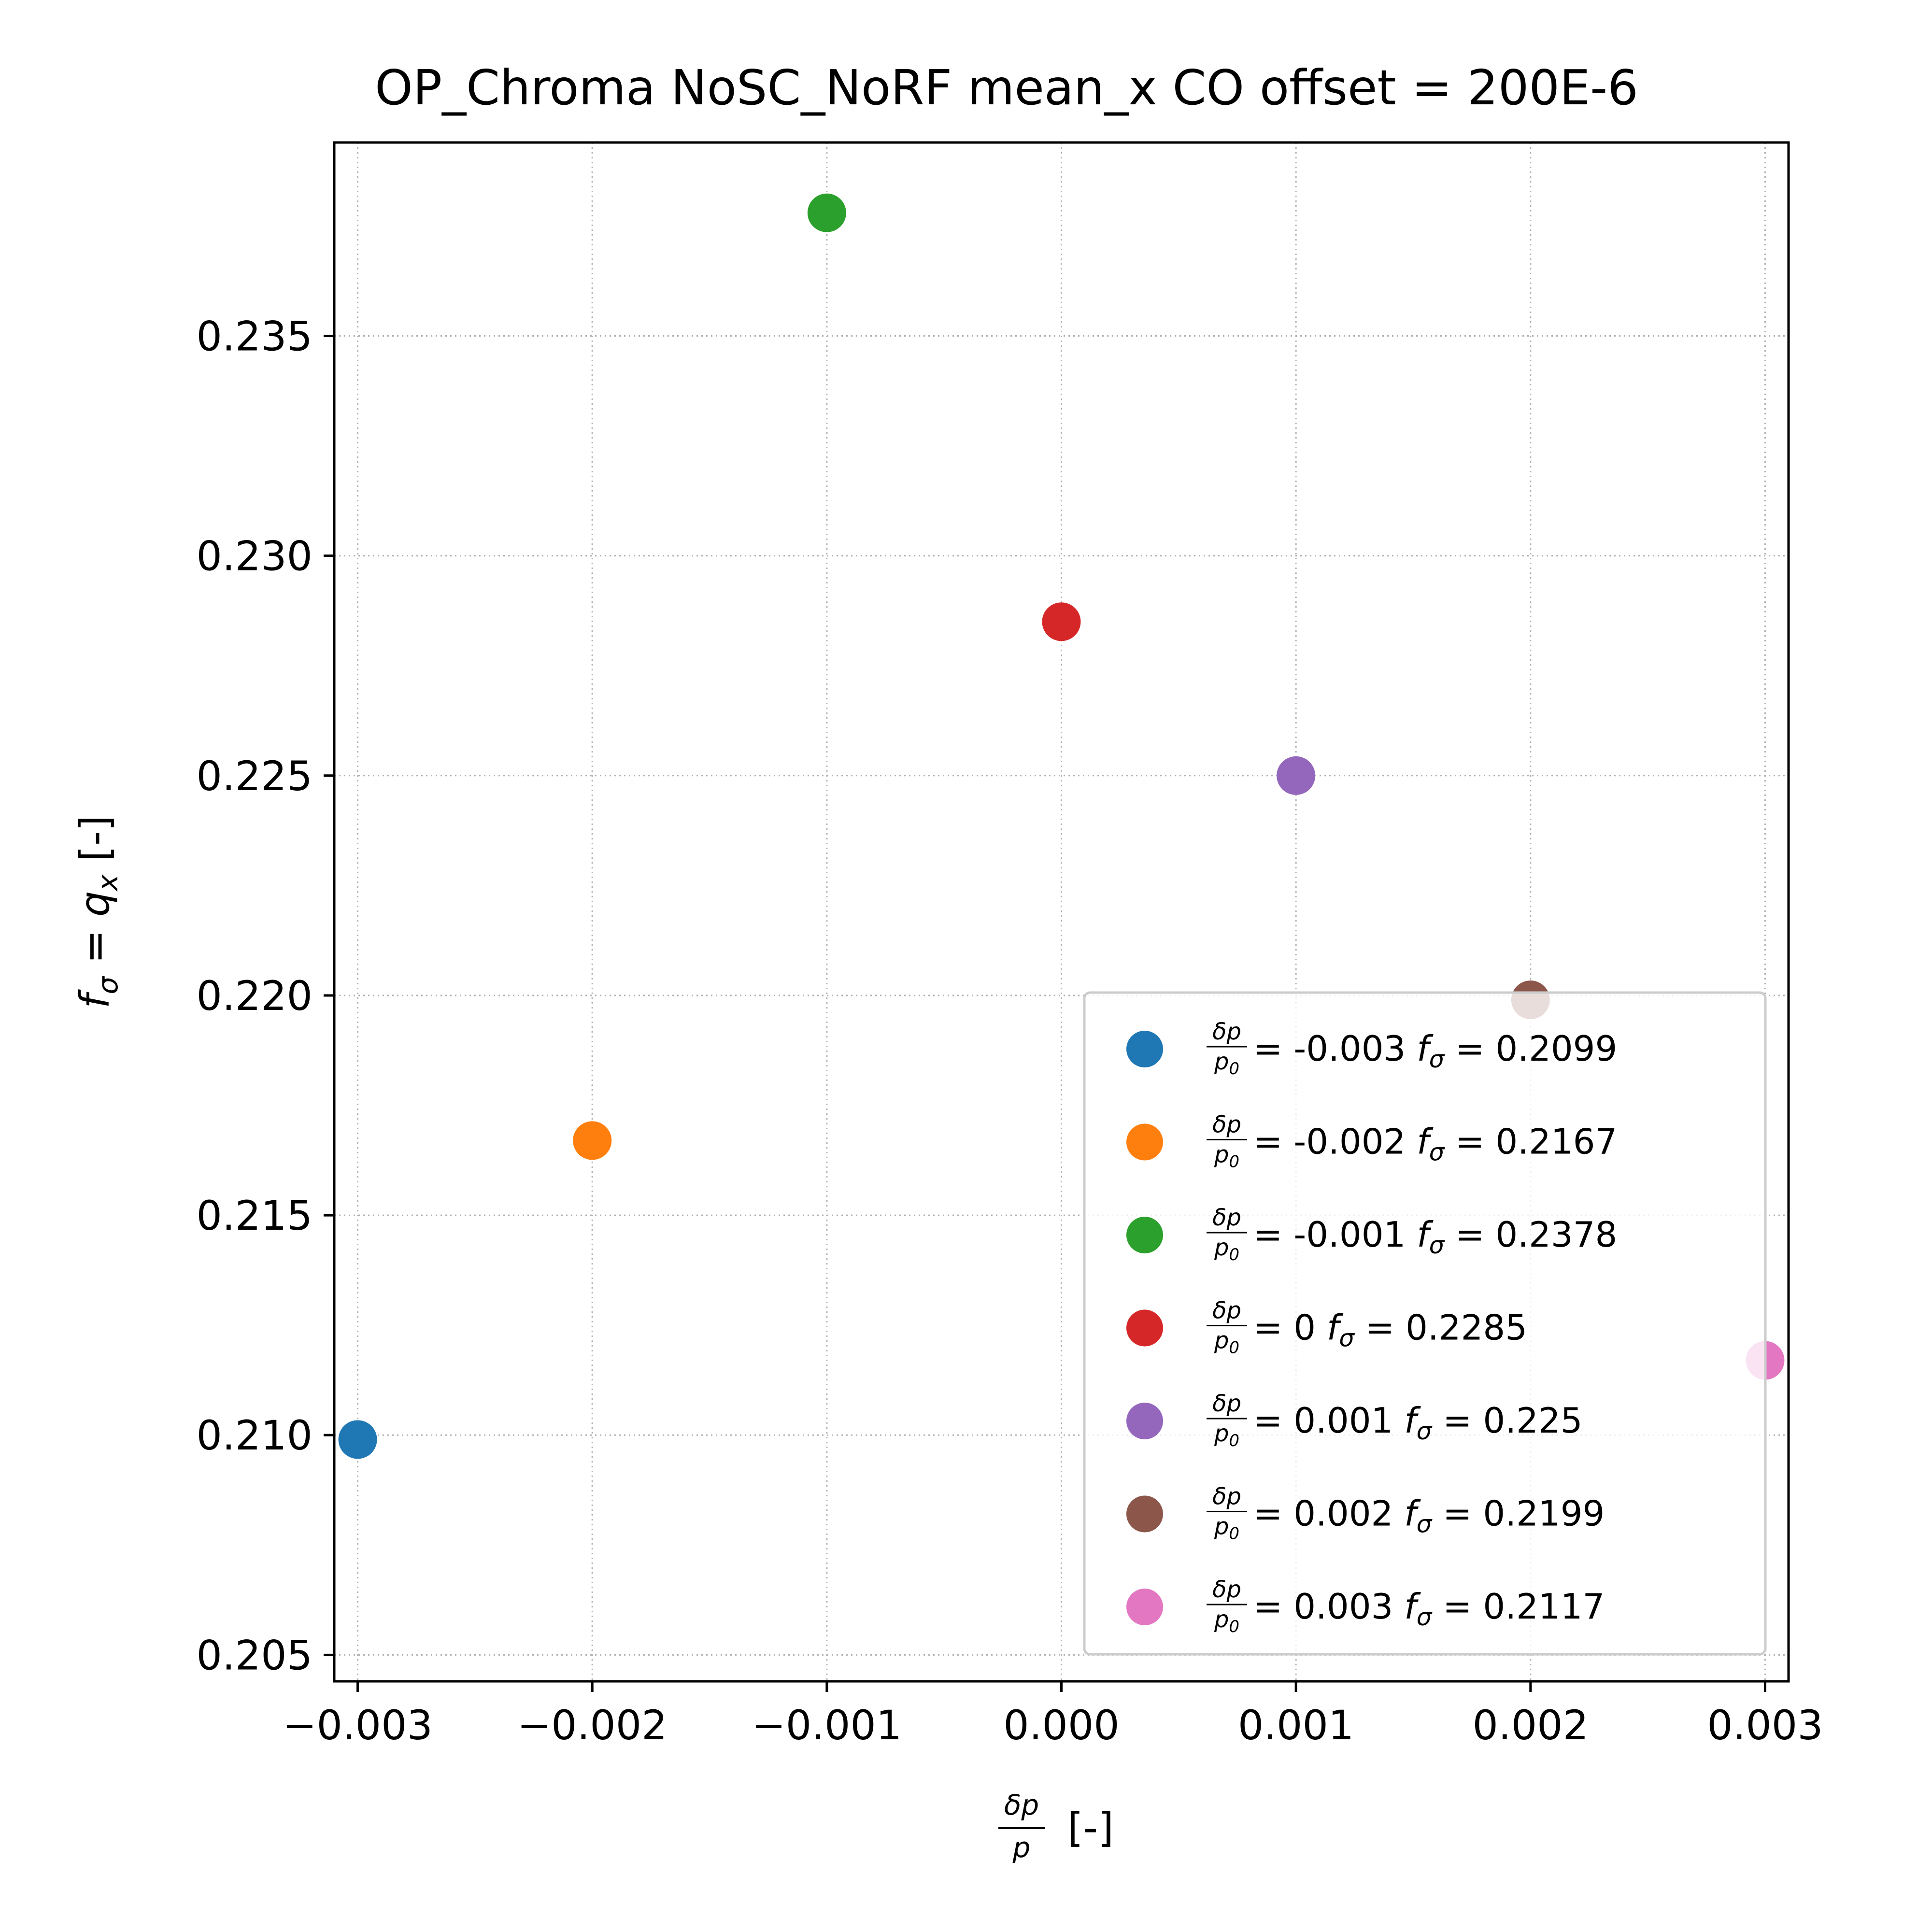 The width and height of the screenshot is (1932, 1932). What do you see at coordinates (1531, 1725) in the screenshot?
I see `x-tick-label: 0.002` at bounding box center [1531, 1725].